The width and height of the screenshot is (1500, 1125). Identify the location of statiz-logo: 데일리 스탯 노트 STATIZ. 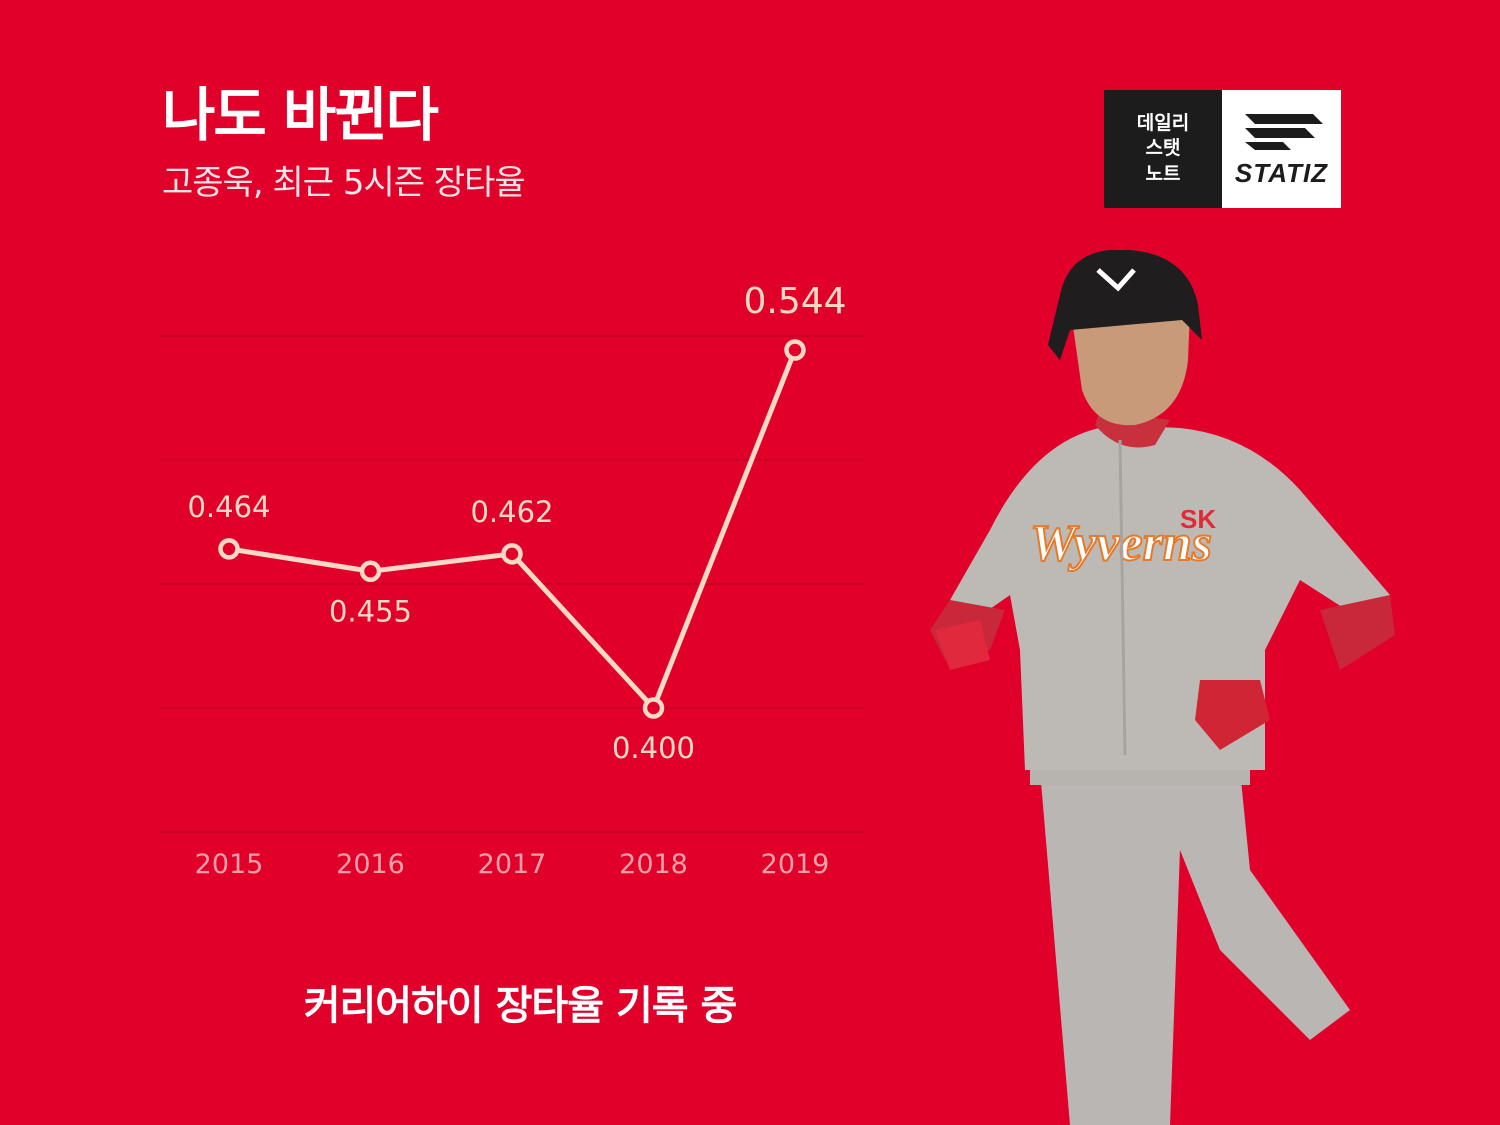
(1222, 149).